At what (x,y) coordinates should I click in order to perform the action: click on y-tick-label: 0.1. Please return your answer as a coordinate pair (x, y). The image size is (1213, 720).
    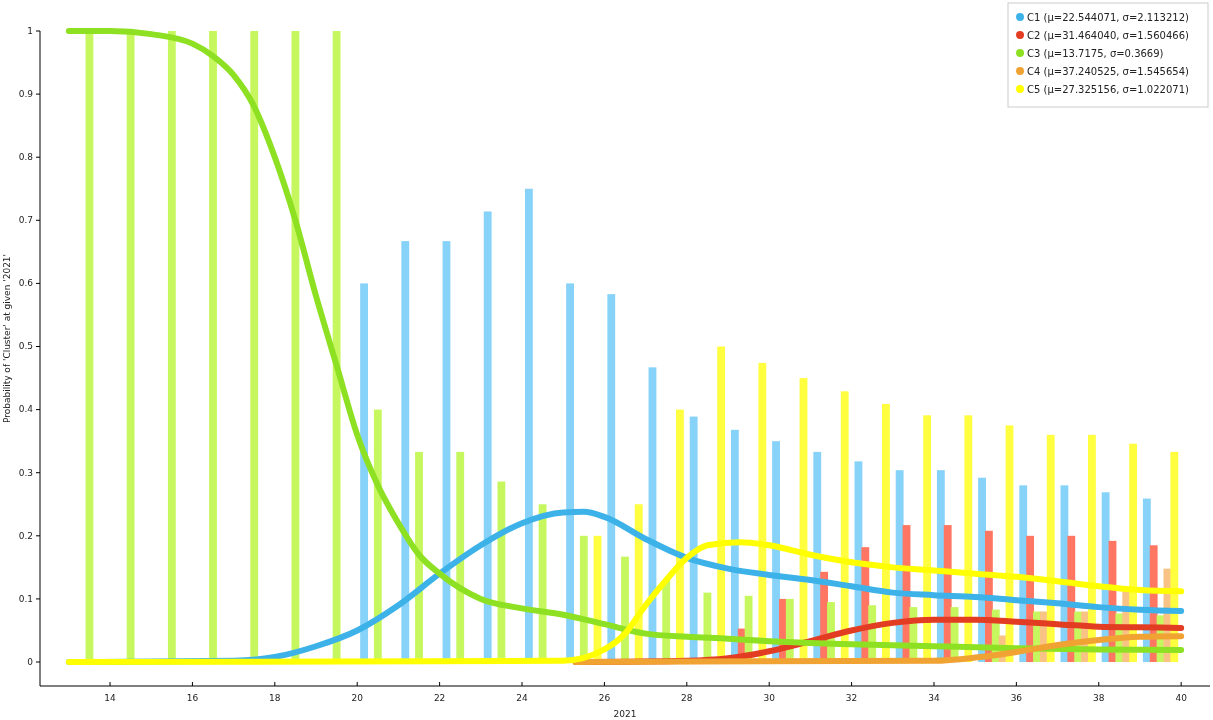
    Looking at the image, I should click on (25, 598).